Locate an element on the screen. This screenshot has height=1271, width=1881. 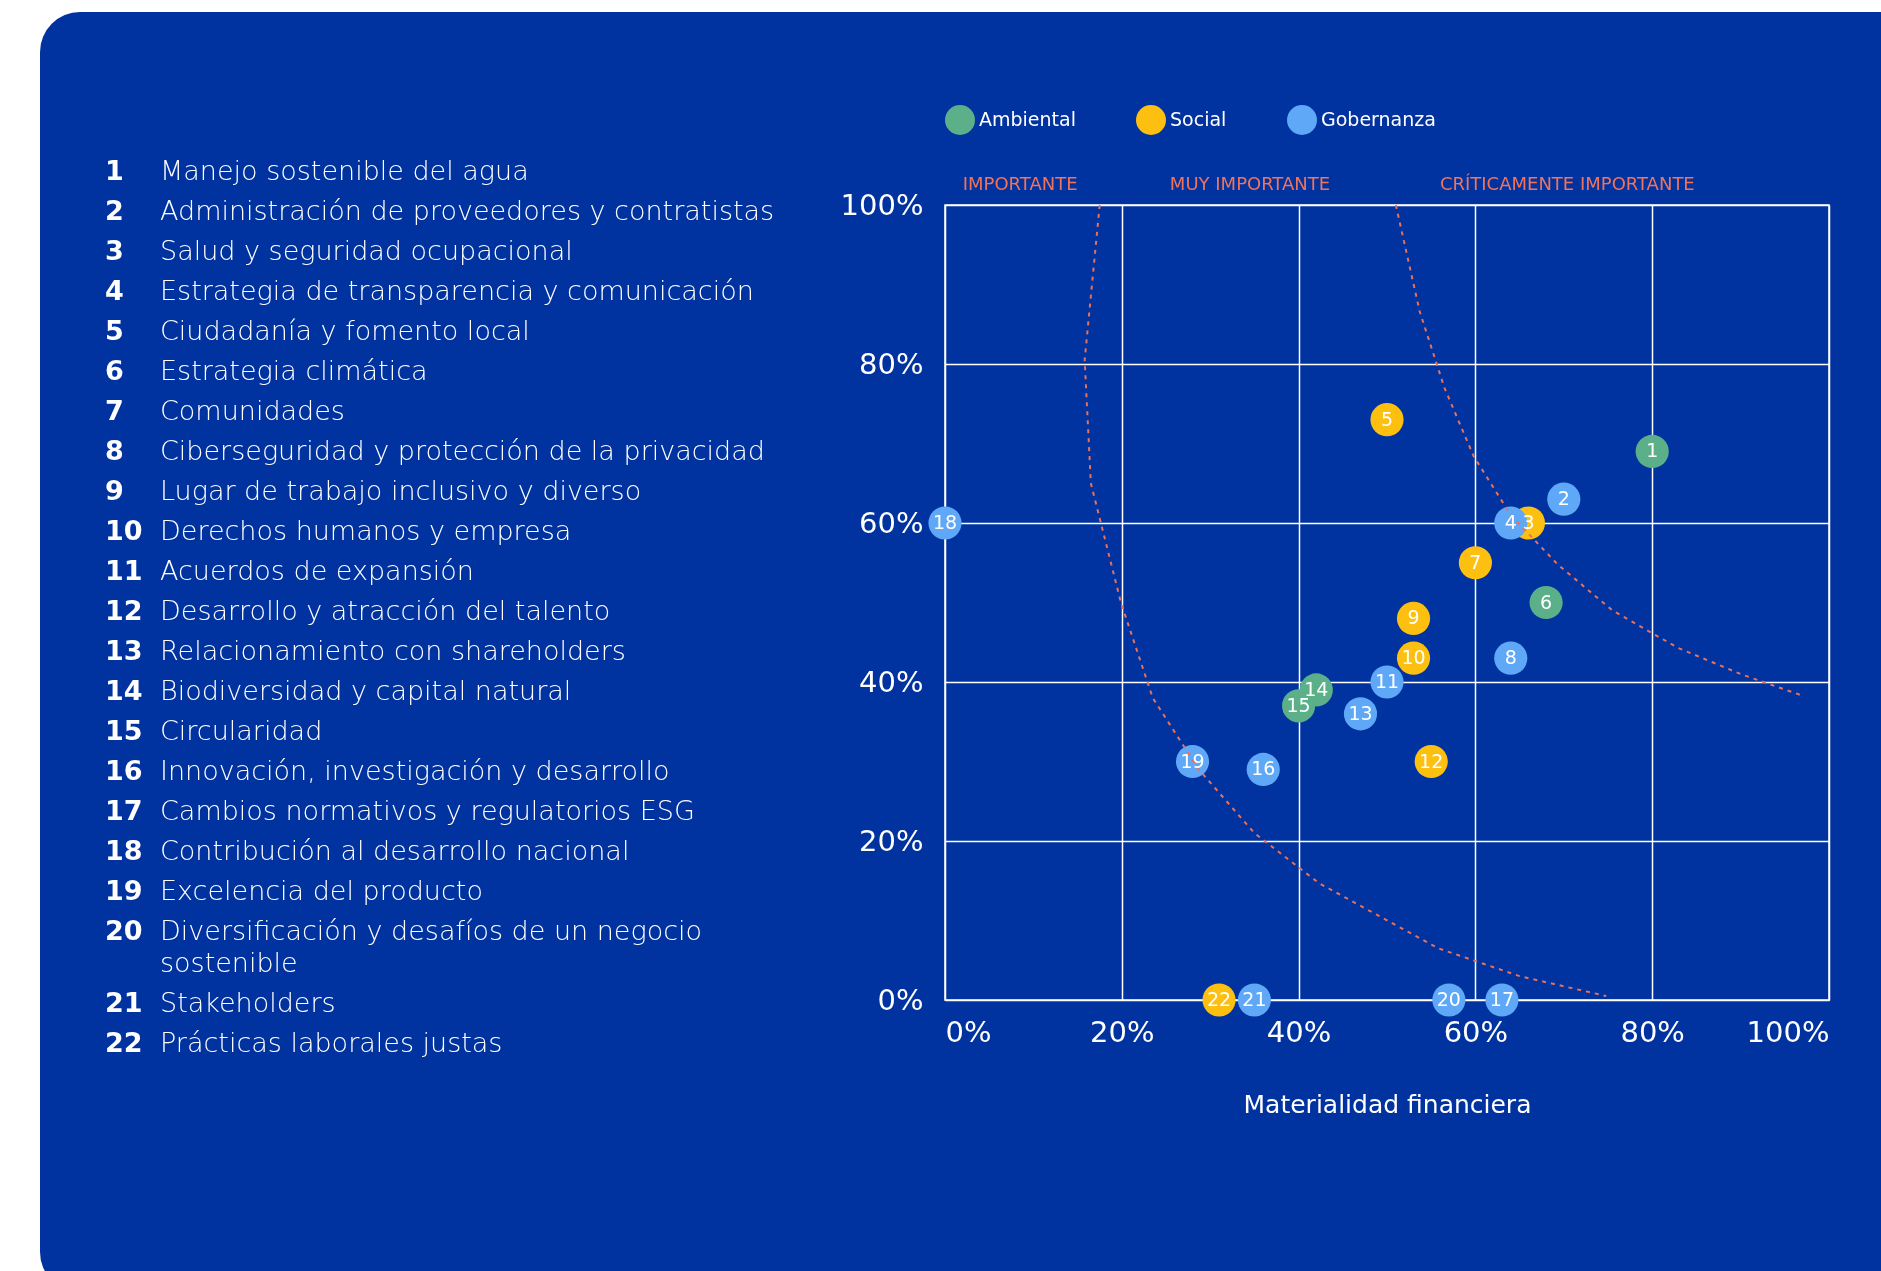
text: 8 Ciberseguridad y protección de la privacidad is located at coordinates (435, 450).